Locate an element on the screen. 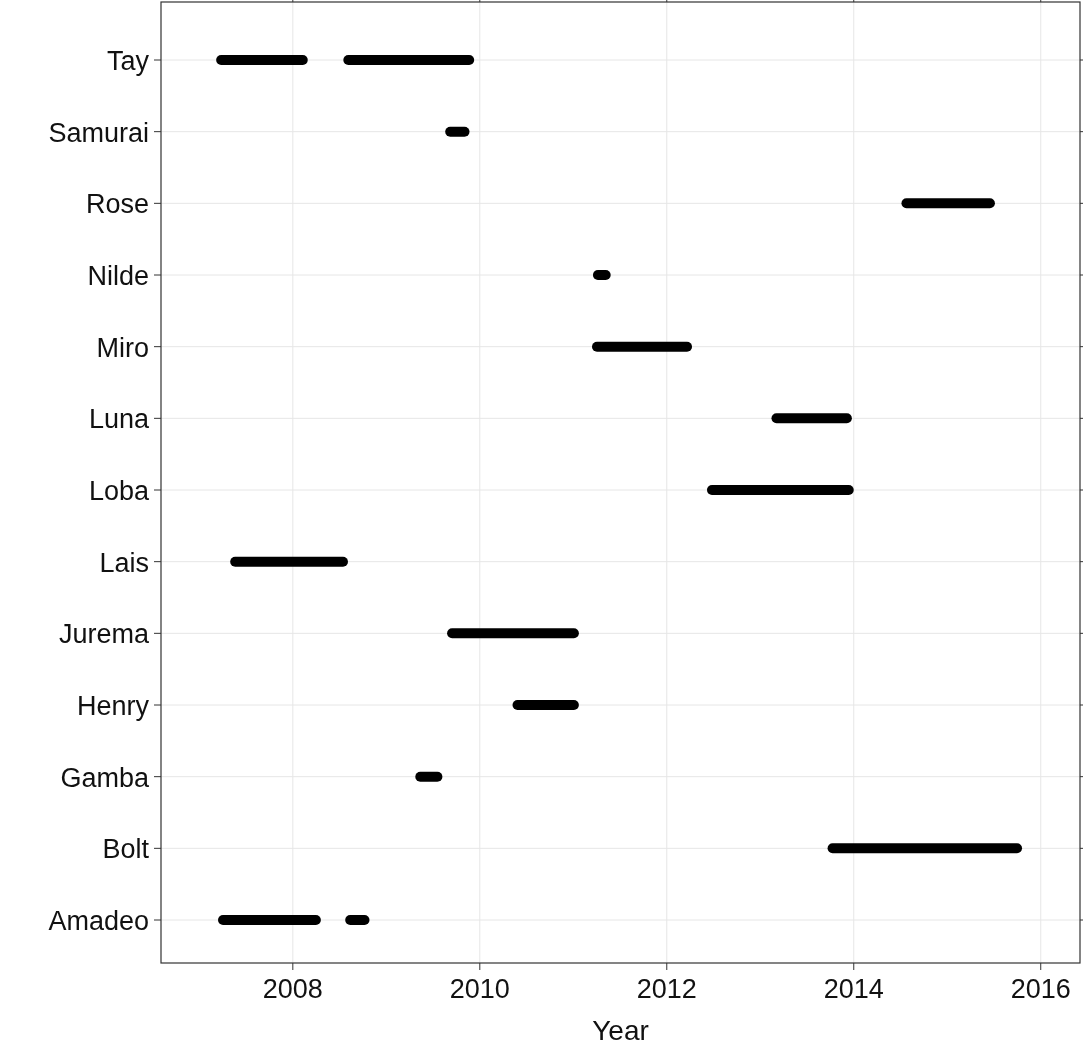 This screenshot has width=1083, height=1052. y-tick-label: Amadeo is located at coordinates (98, 921).